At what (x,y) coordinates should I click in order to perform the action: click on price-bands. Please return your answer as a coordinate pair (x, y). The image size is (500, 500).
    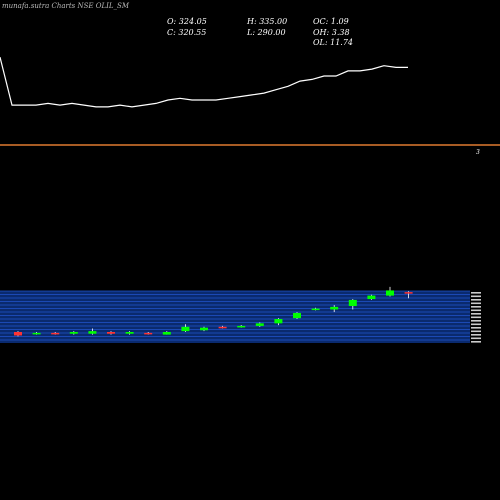
    Looking at the image, I should click on (235, 316).